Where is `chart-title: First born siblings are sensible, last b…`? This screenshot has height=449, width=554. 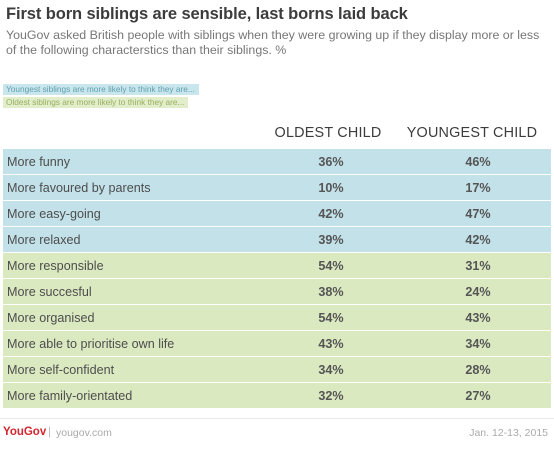 chart-title: First born siblings are sensible, last b… is located at coordinates (207, 14).